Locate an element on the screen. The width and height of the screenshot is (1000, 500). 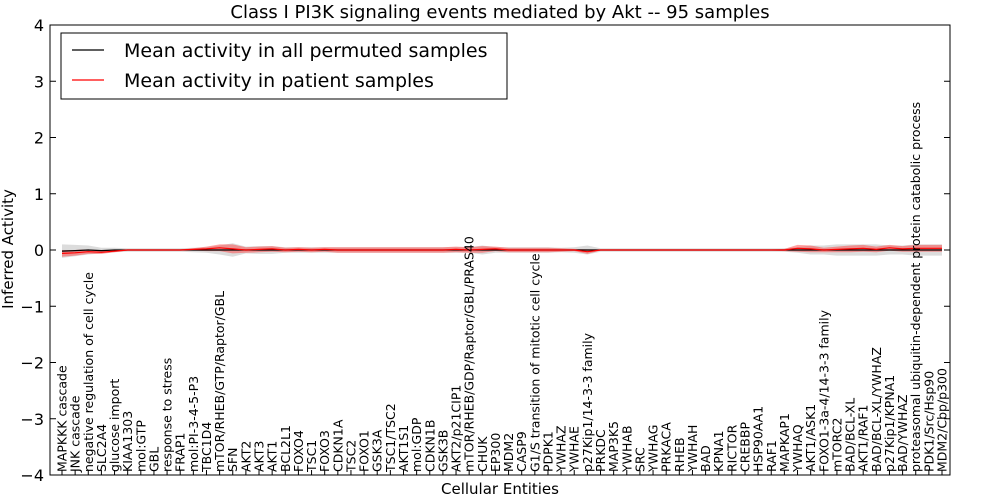
x-tick-label: JNK cascade is located at coordinates (75, 434).